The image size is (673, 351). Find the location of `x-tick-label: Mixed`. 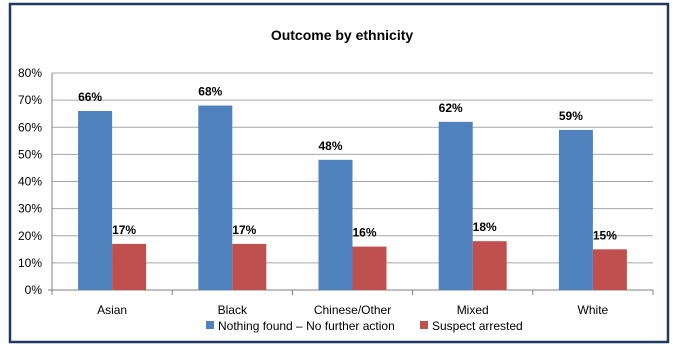

x-tick-label: Mixed is located at coordinates (473, 310).